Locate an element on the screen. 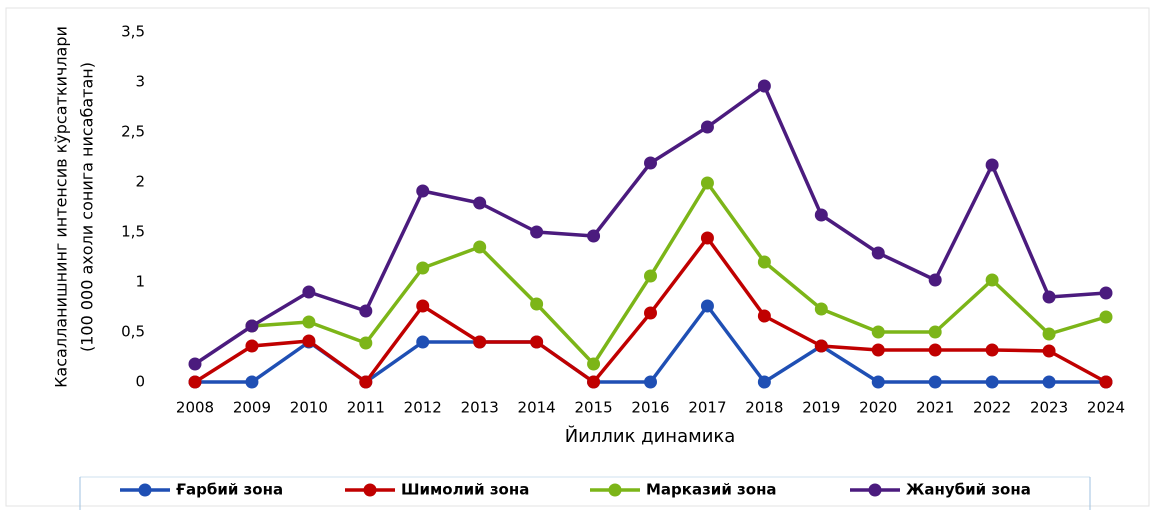 The image size is (1155, 514). y-tick-label: 3,5 is located at coordinates (133, 32).